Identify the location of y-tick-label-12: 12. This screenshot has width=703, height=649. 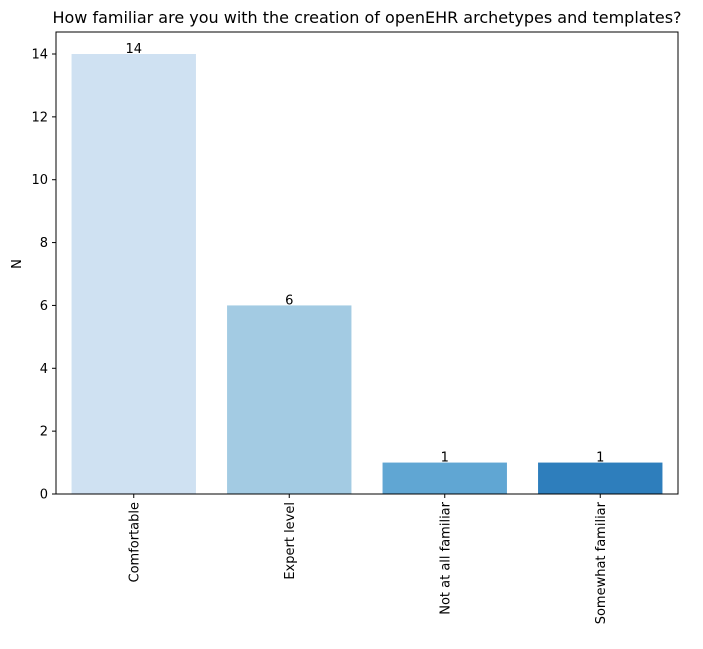
(39, 117).